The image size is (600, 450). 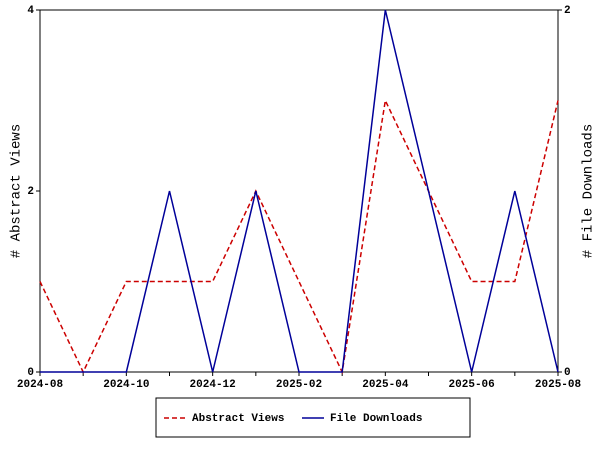 What do you see at coordinates (126, 385) in the screenshot?
I see `x-tick-label: 2024-10` at bounding box center [126, 385].